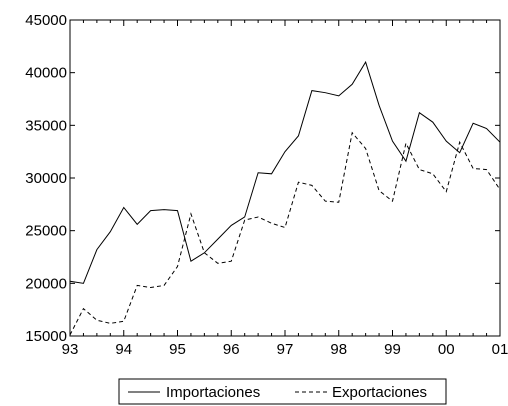 Image resolution: width=508 pixels, height=406 pixels. Describe the element at coordinates (285, 349) in the screenshot. I see `x-tick-label: 97` at that location.